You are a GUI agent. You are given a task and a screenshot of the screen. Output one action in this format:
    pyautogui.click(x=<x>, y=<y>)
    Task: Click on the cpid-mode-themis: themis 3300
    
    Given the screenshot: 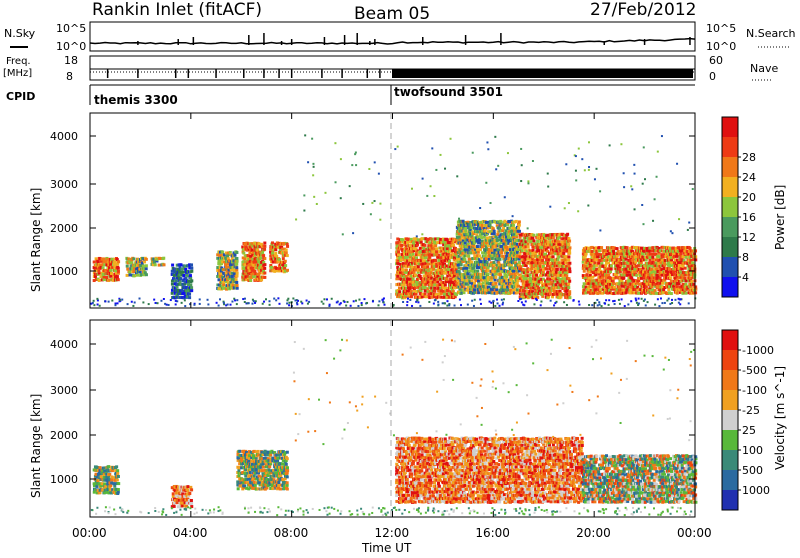 What is the action you would take?
    pyautogui.click(x=136, y=100)
    